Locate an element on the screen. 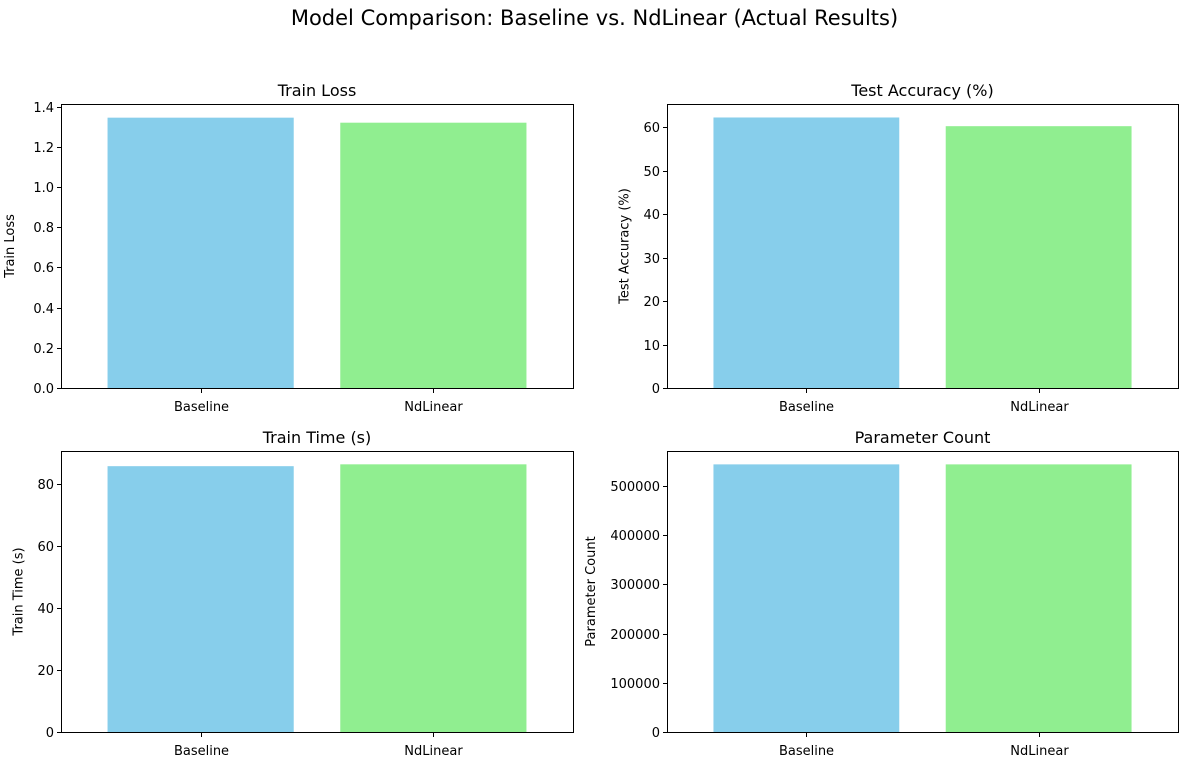  subplot-3-ytick-label: 60 is located at coordinates (45, 547).